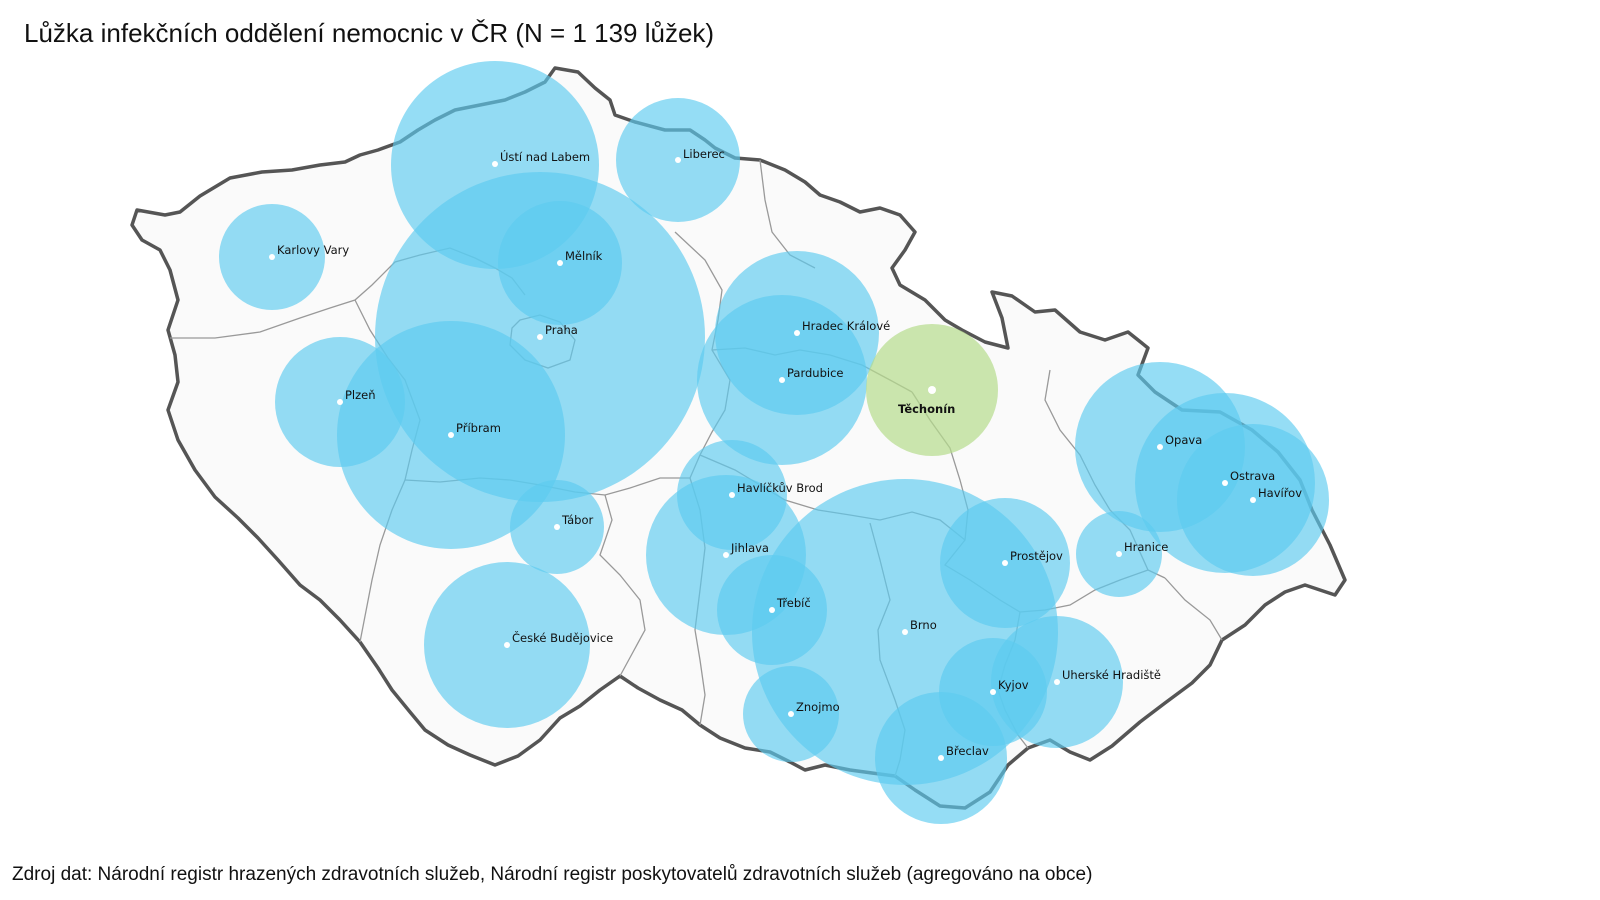 The image size is (1600, 900). Describe the element at coordinates (782, 380) in the screenshot. I see `dot-pardubice` at that location.